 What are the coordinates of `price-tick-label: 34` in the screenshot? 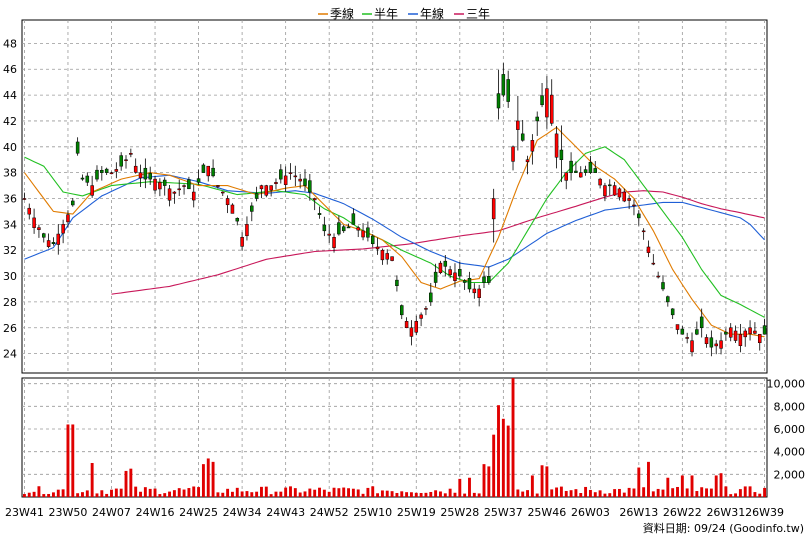 It's located at (10, 224).